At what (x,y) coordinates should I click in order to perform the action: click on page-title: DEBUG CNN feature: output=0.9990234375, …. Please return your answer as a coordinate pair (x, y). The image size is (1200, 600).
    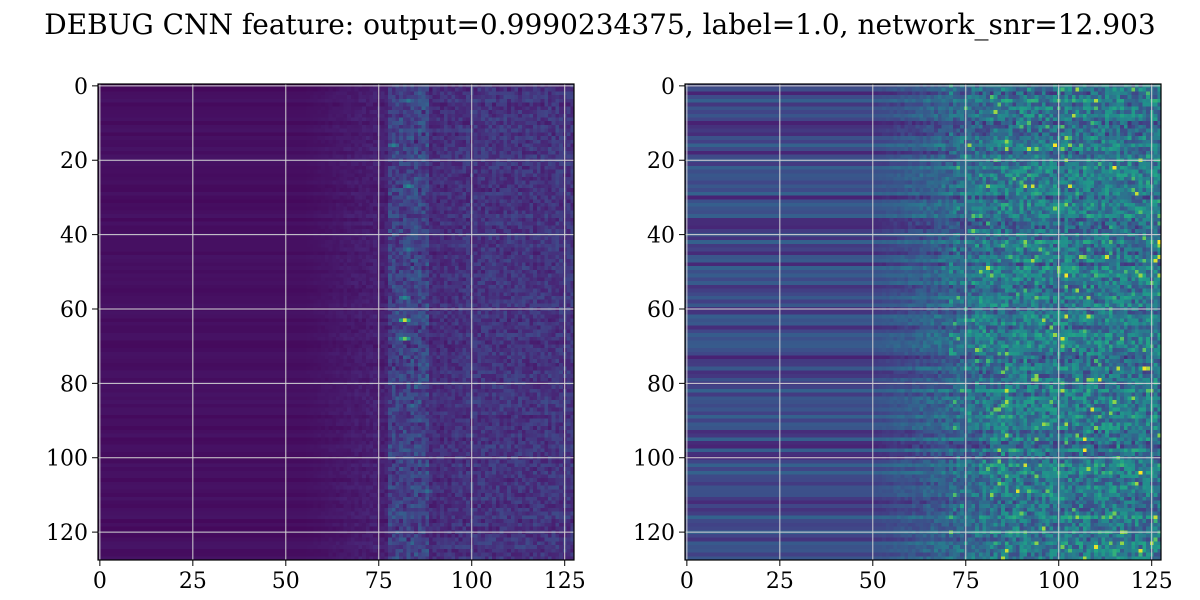
    Looking at the image, I should click on (600, 24).